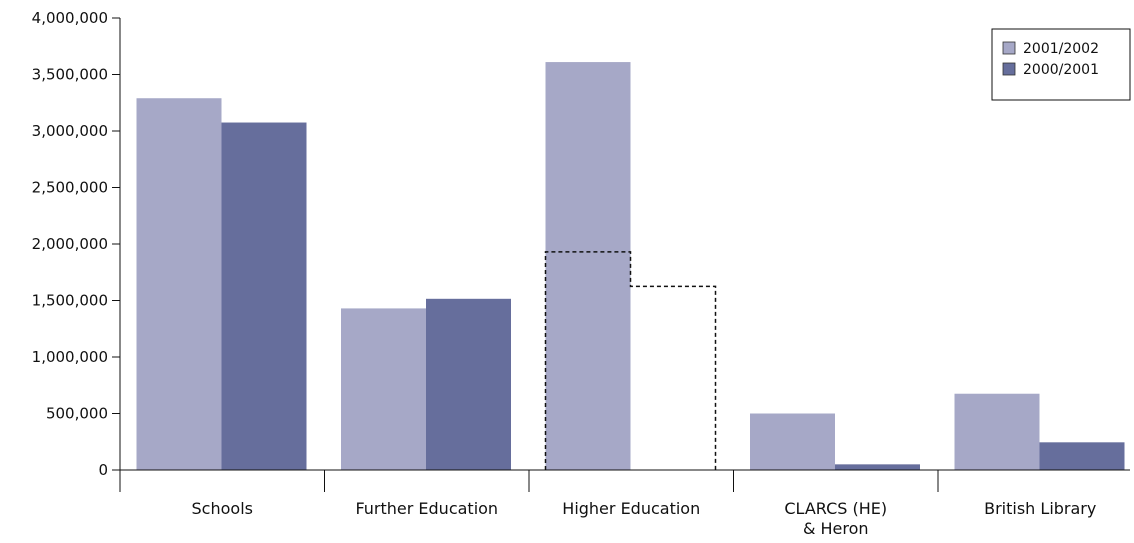  What do you see at coordinates (77, 414) in the screenshot?
I see `y-tick-label: 500,000` at bounding box center [77, 414].